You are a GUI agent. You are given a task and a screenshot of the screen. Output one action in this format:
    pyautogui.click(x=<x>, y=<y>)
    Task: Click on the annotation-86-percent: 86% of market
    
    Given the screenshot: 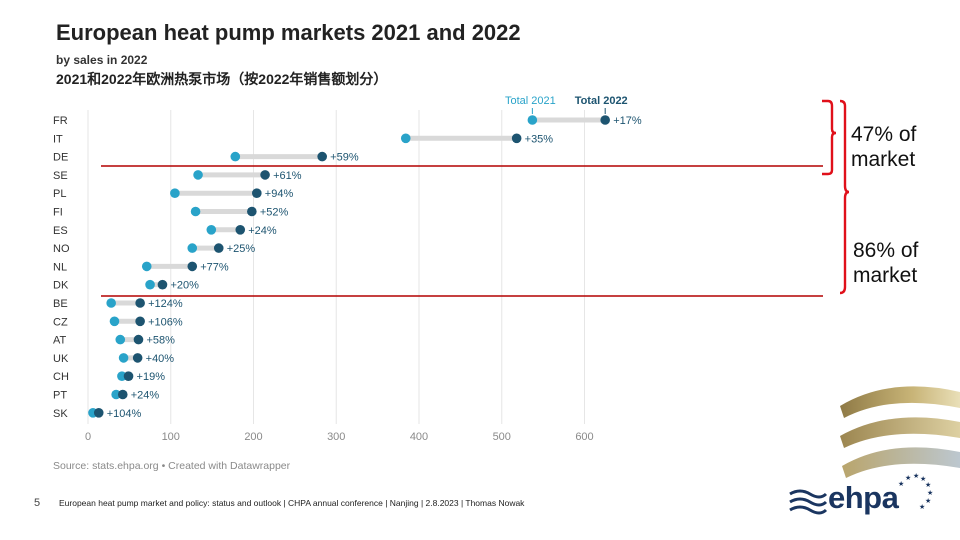 What is the action you would take?
    pyautogui.click(x=885, y=263)
    